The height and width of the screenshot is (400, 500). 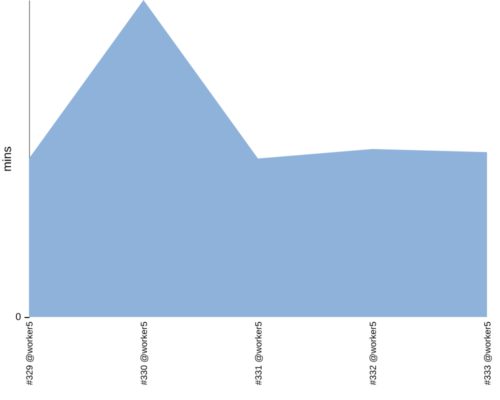 What do you see at coordinates (144, 354) in the screenshot?
I see `x-tick-label: #330 @worker5` at bounding box center [144, 354].